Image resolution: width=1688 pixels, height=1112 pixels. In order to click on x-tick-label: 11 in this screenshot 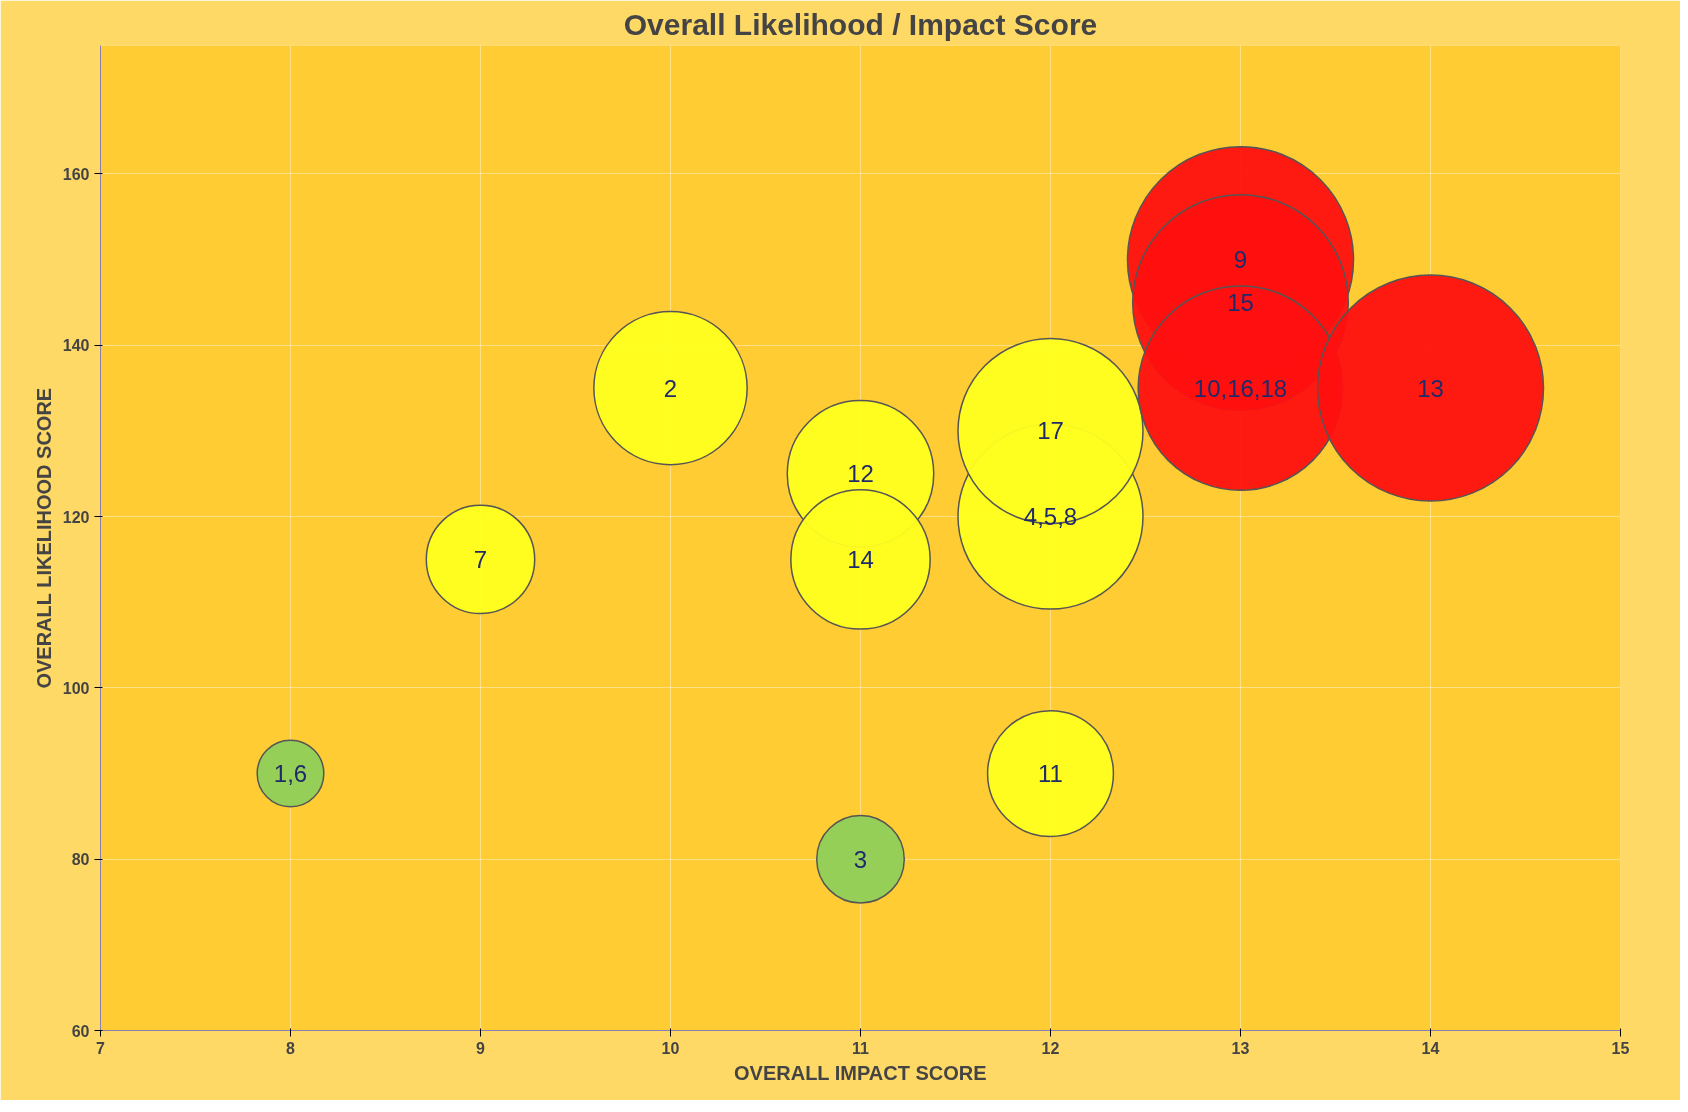, I will do `click(861, 1048)`.